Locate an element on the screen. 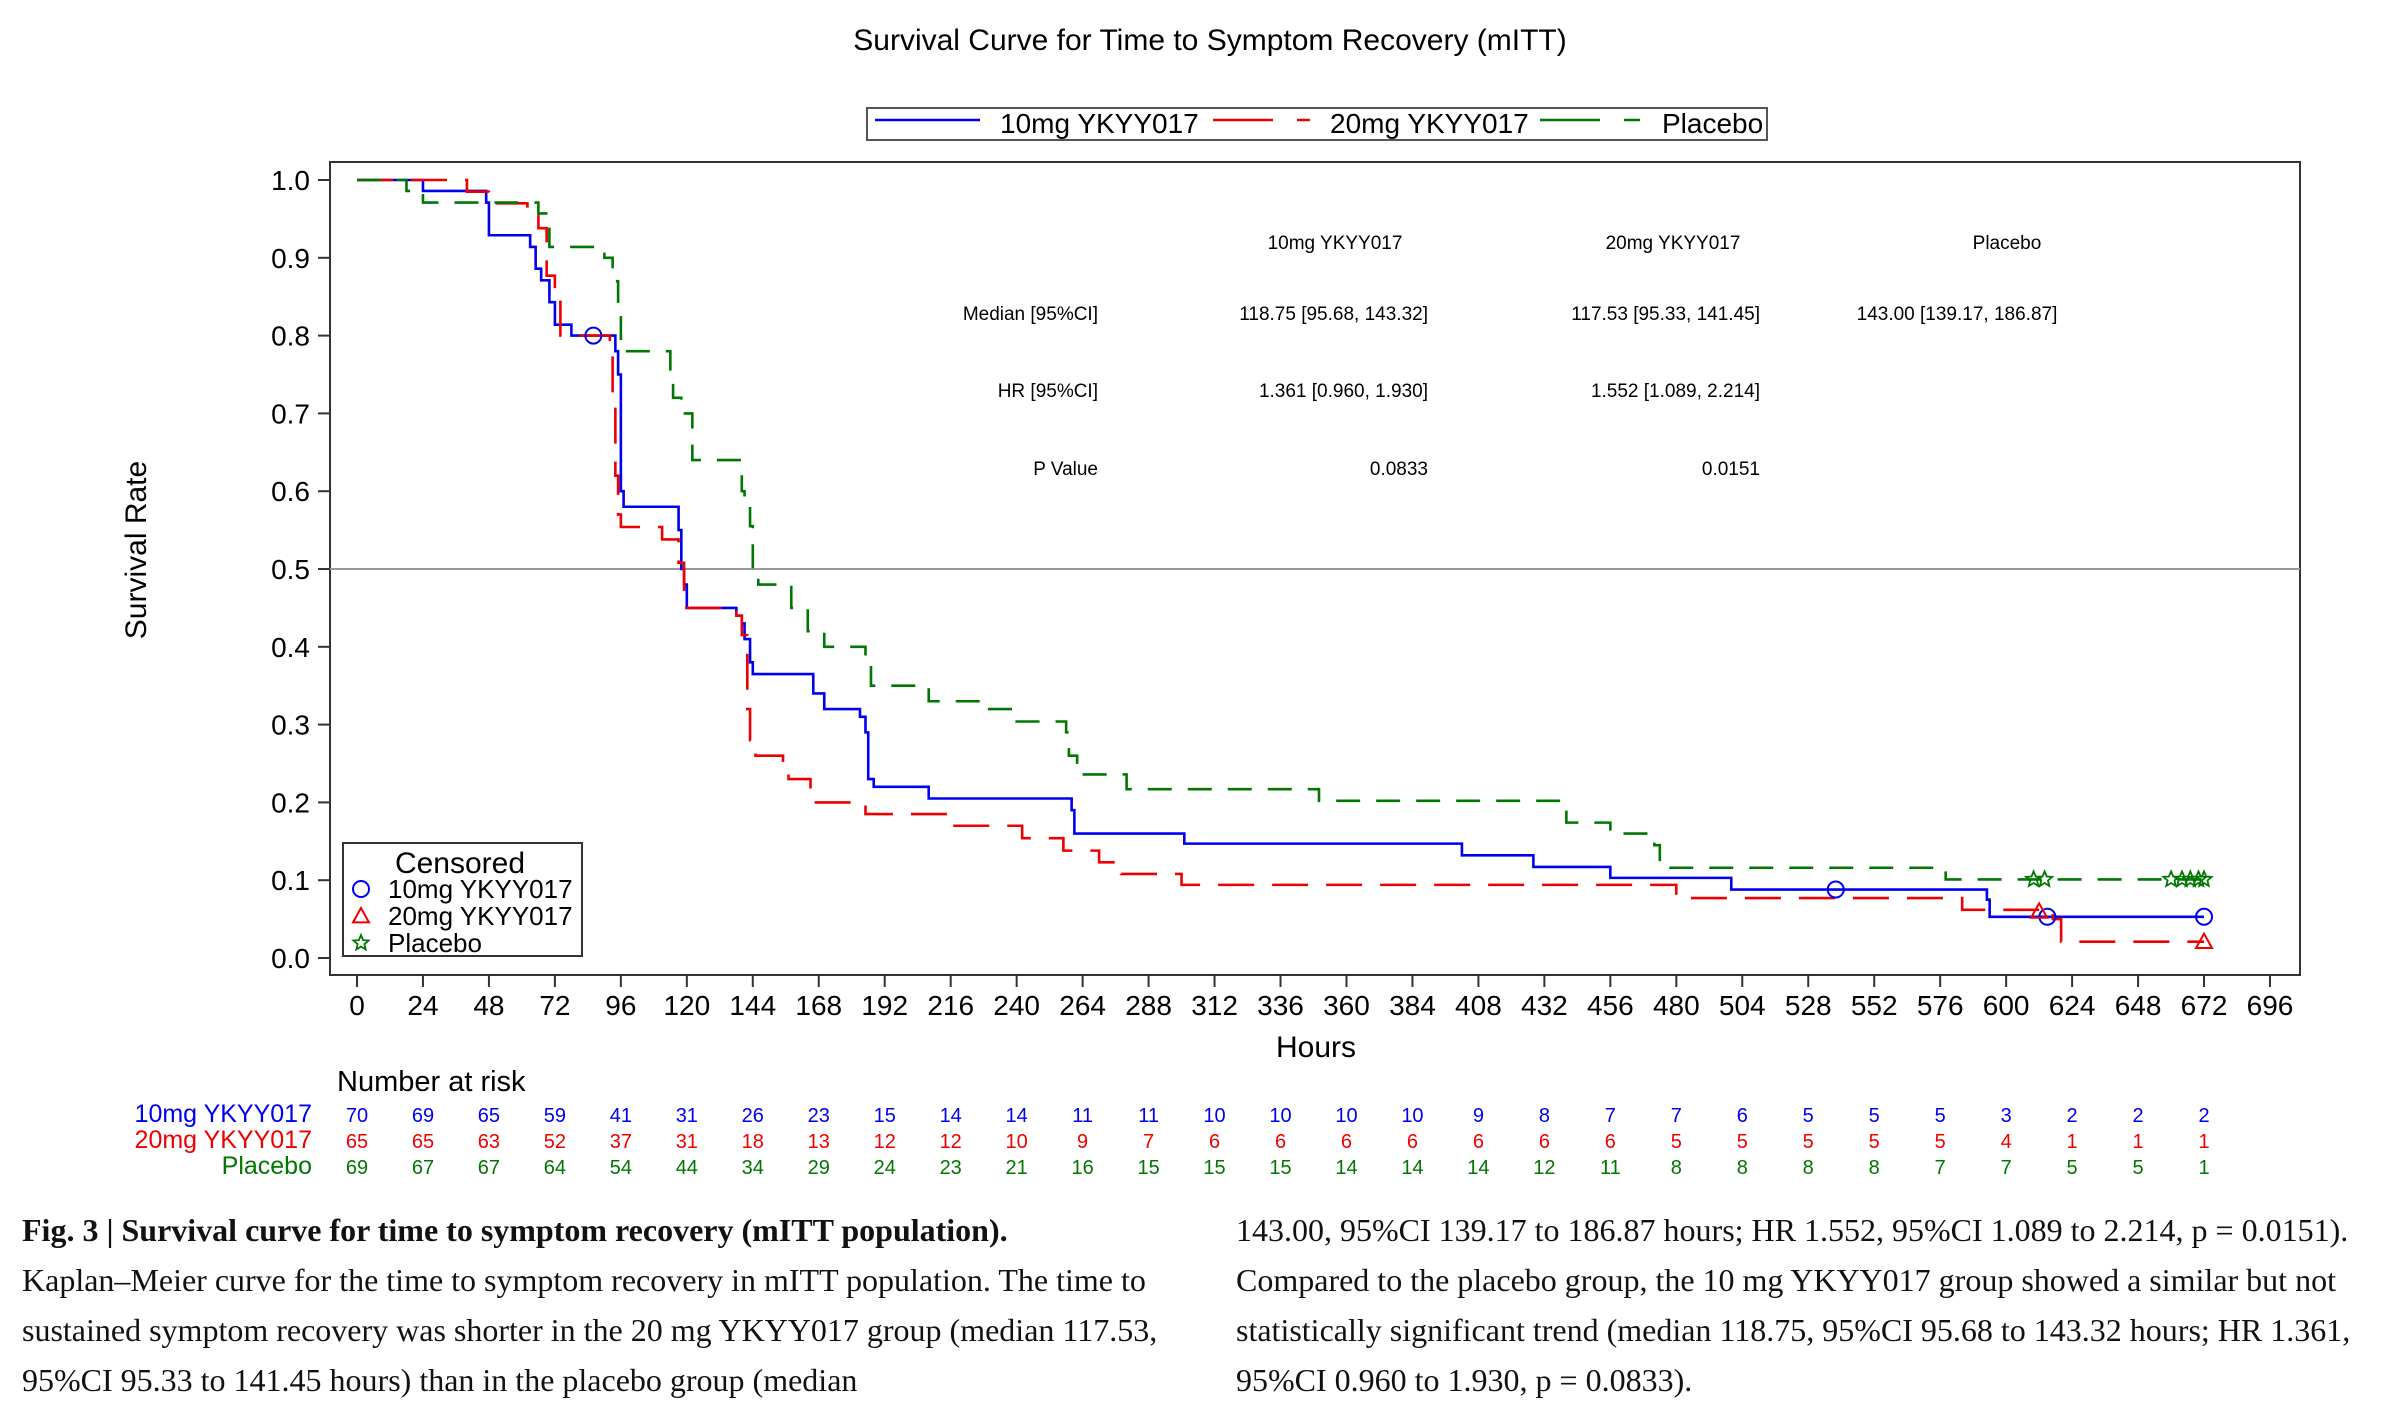  risk-cell: 12 is located at coordinates (885, 1142).